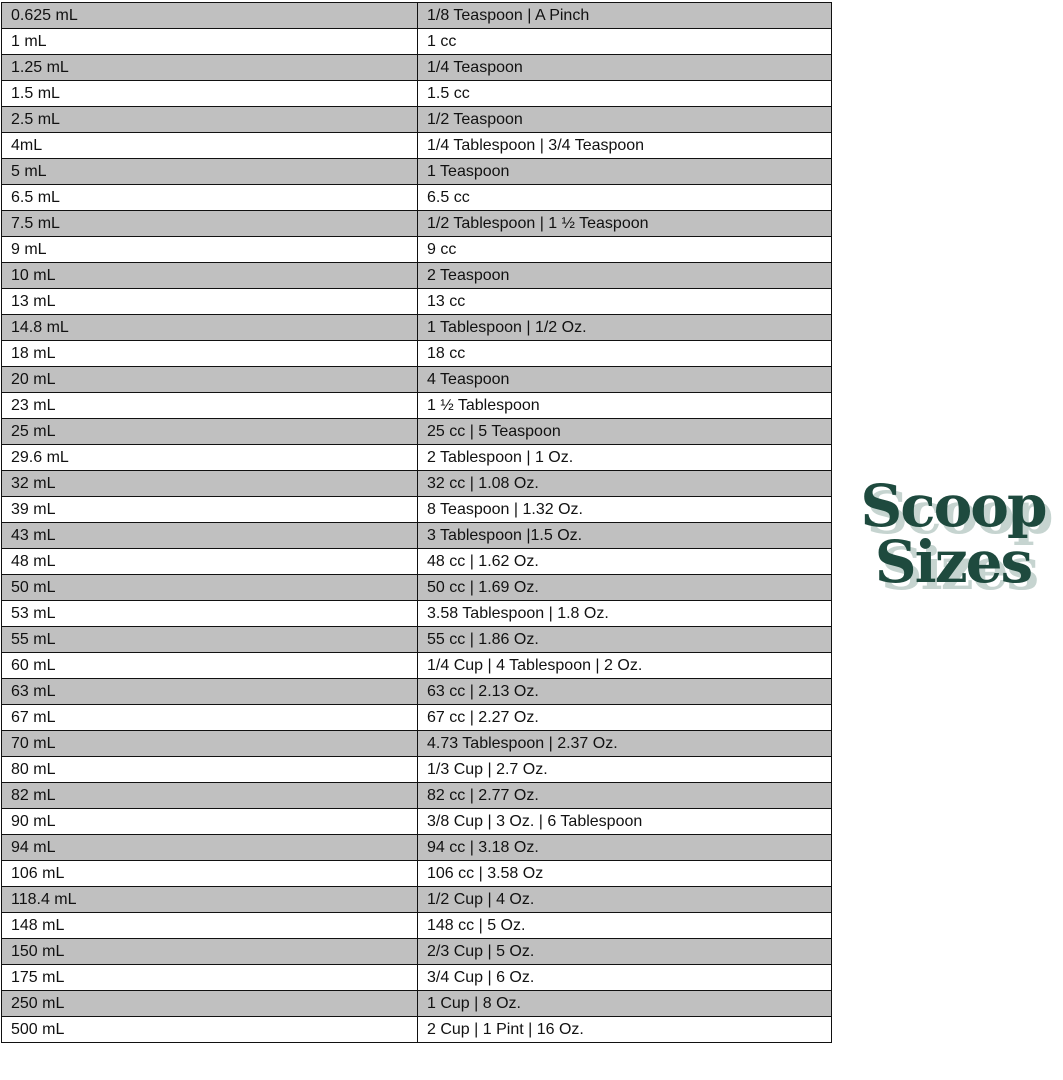  Describe the element at coordinates (953, 562) in the screenshot. I see `title-line-2: Sizes` at that location.